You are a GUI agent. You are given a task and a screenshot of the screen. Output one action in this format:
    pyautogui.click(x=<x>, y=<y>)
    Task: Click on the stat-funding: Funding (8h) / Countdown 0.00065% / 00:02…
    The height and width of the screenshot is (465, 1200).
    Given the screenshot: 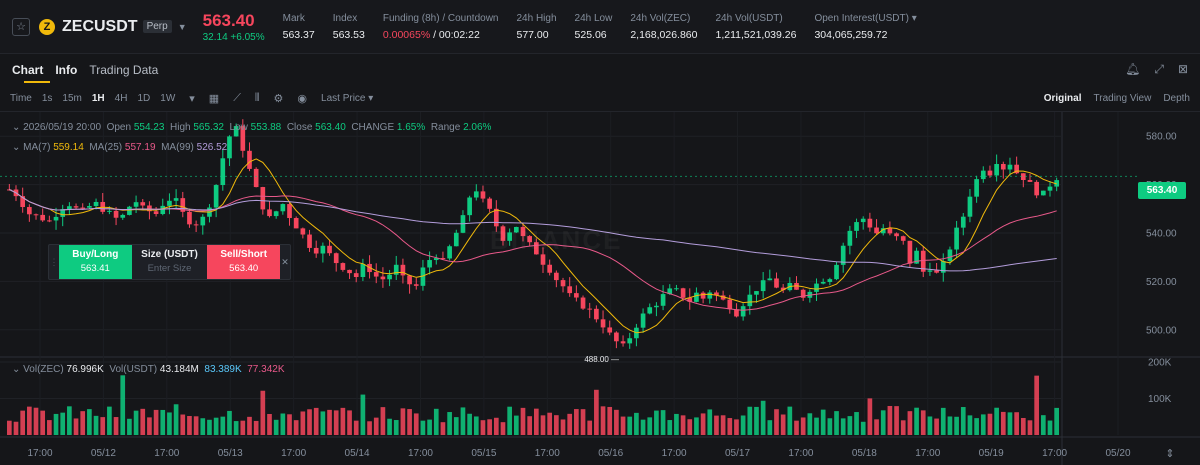 What is the action you would take?
    pyautogui.click(x=441, y=27)
    